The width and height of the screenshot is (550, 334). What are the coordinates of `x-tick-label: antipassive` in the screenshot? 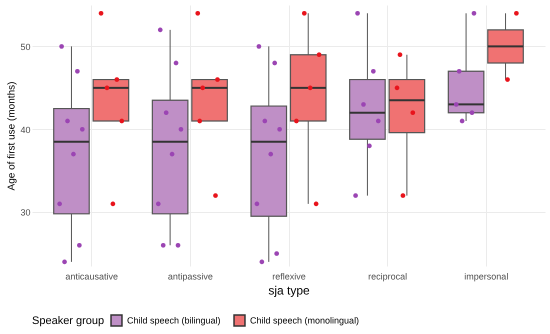 It's located at (190, 277).